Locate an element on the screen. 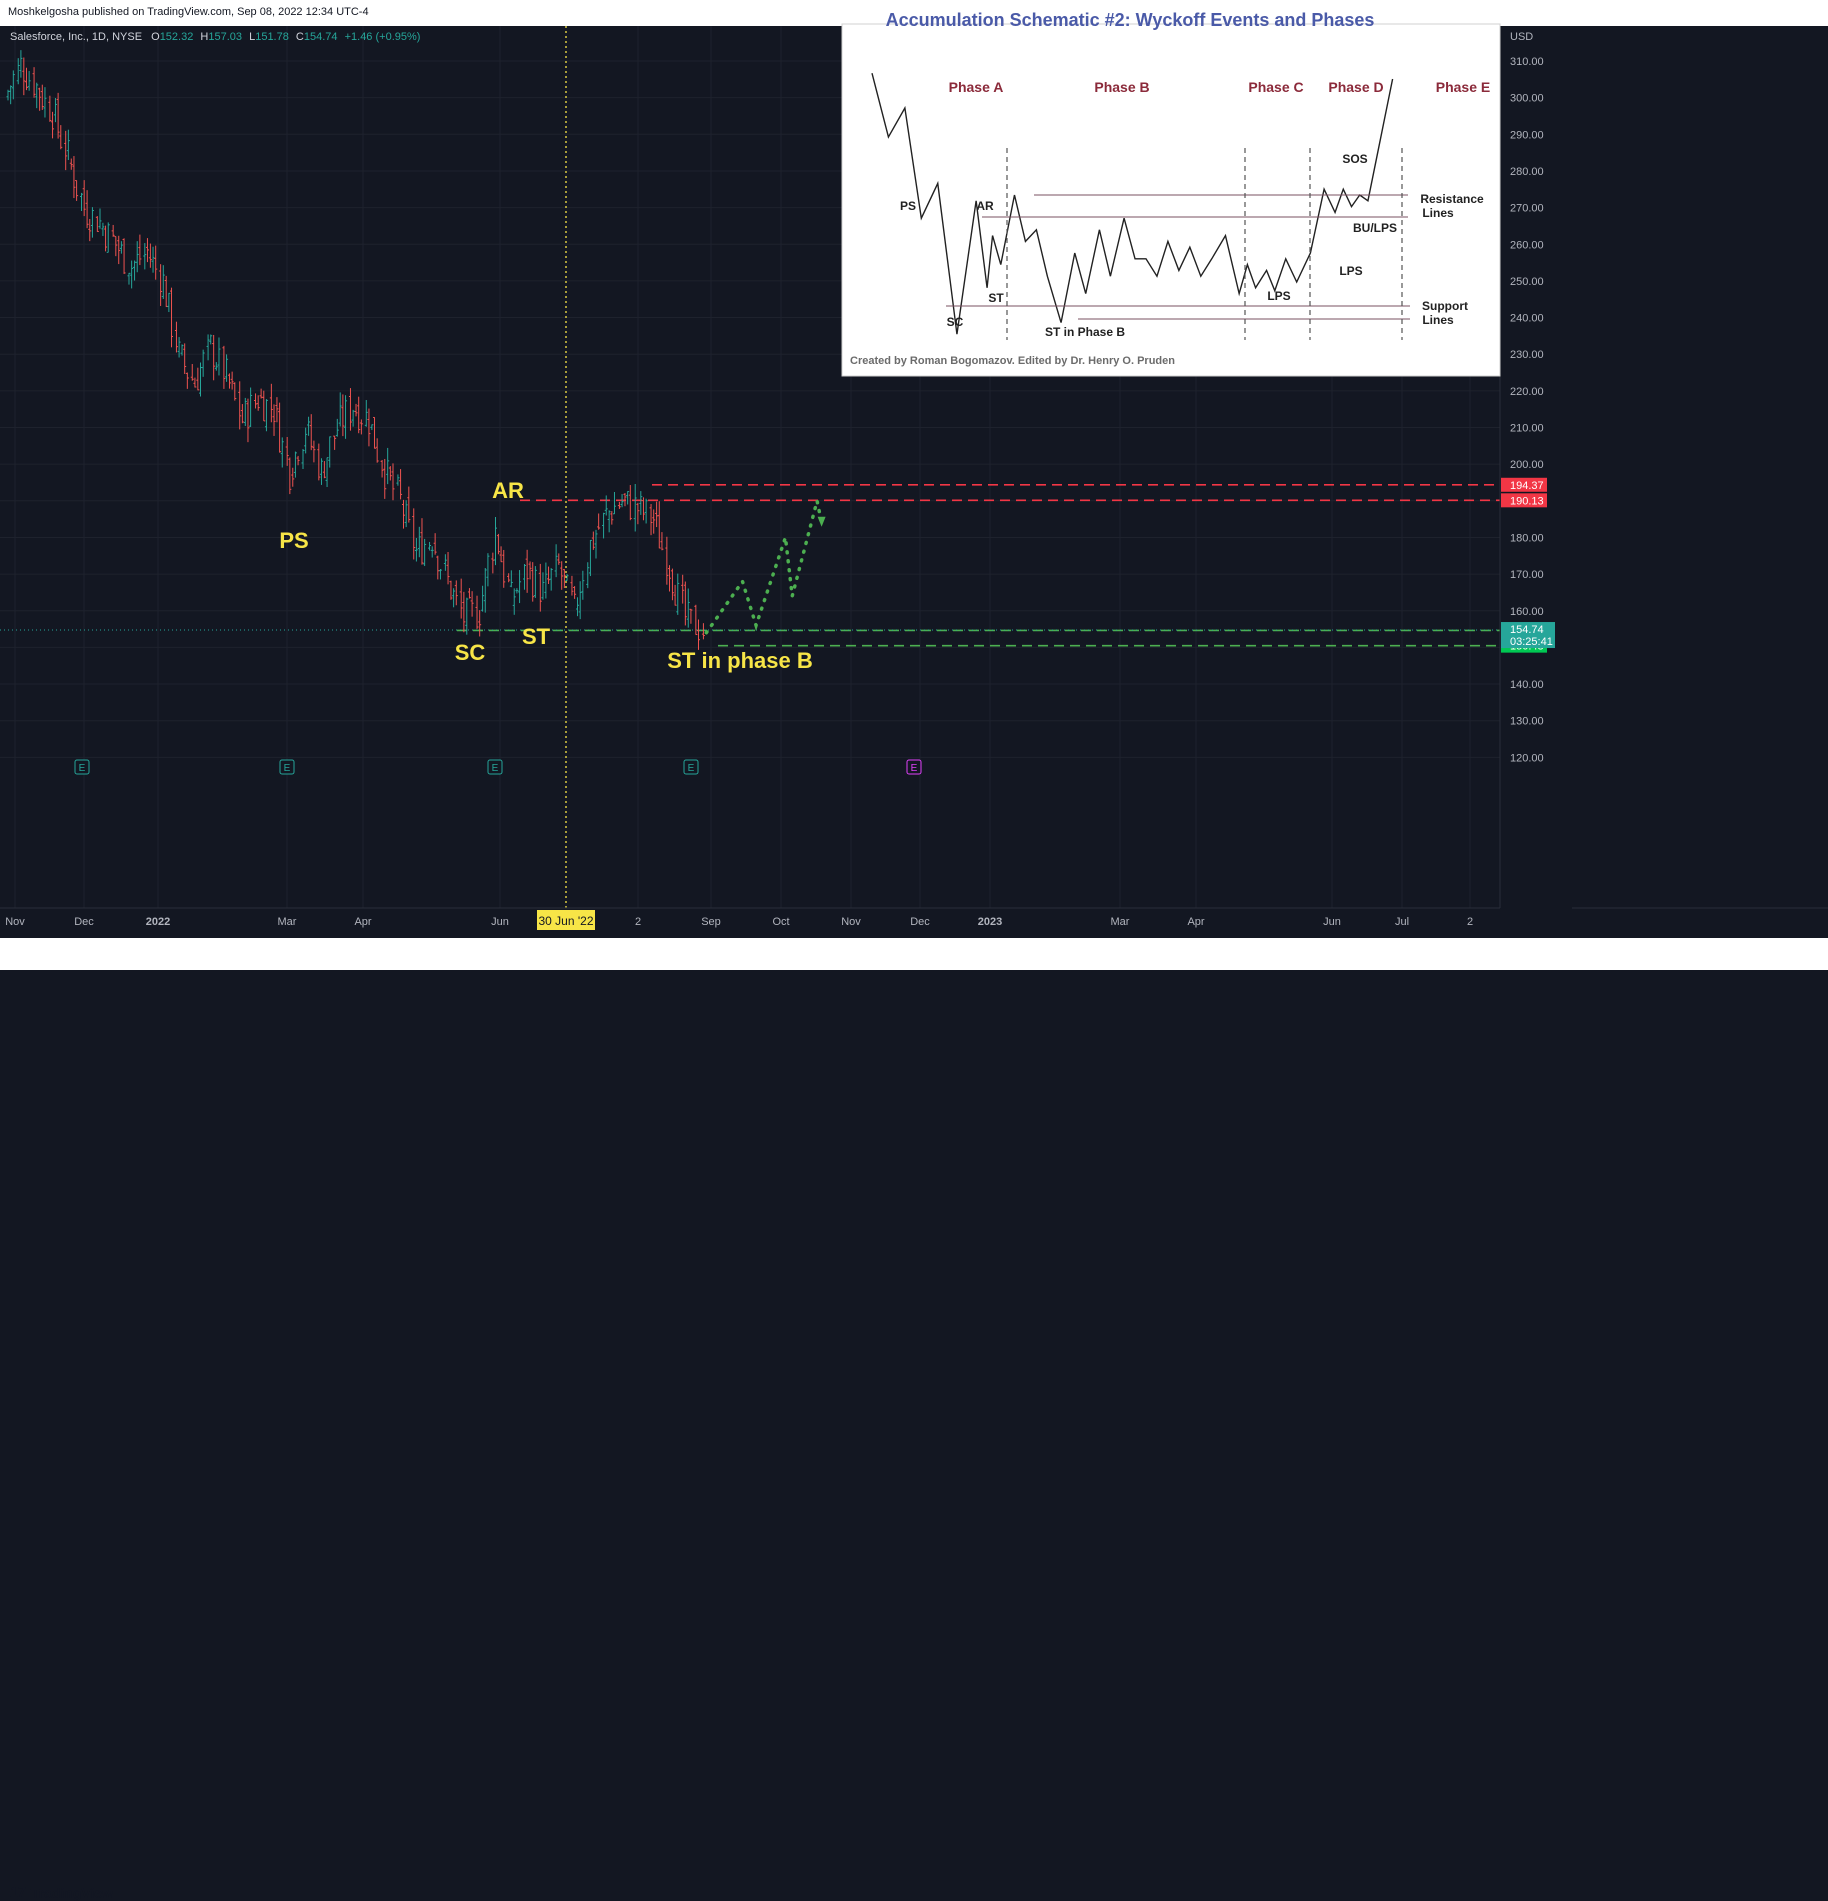 The height and width of the screenshot is (1901, 1828). schematic-phase-label: Phase A is located at coordinates (976, 87).